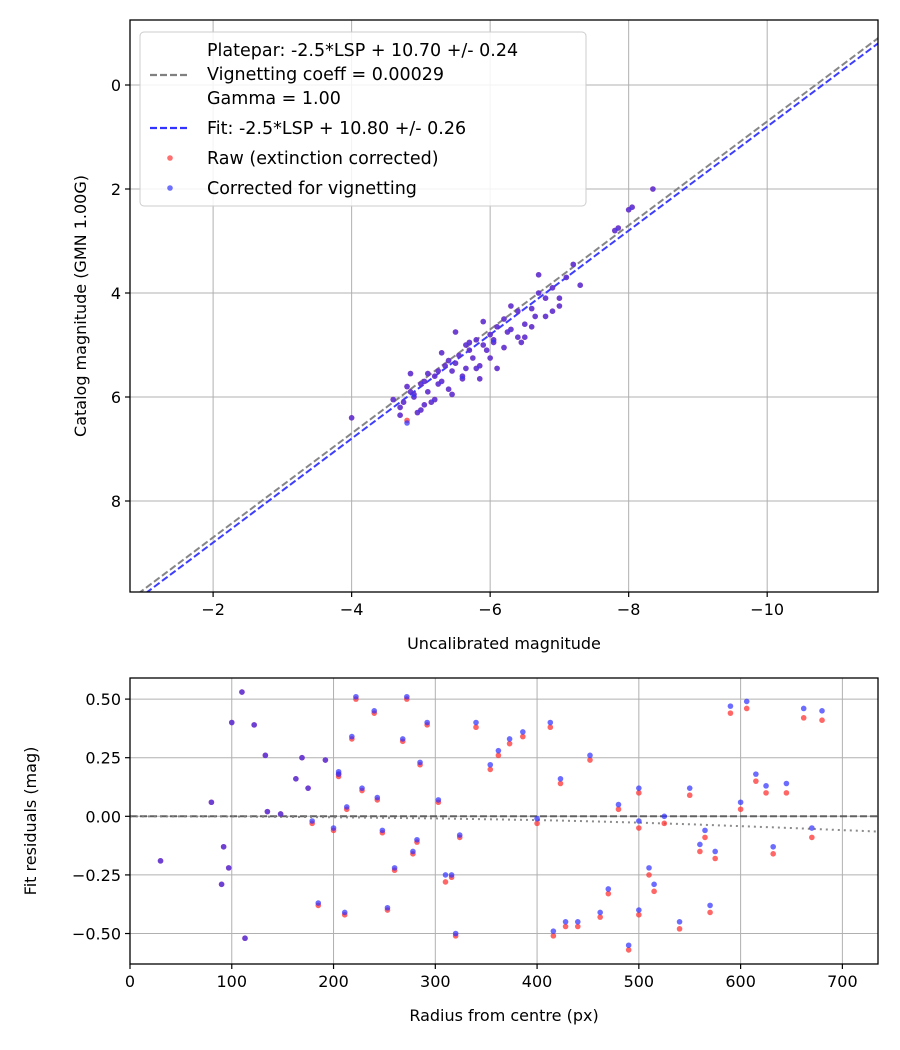 The width and height of the screenshot is (900, 1050). Describe the element at coordinates (231, 981) in the screenshot. I see `bottom-x-tick-label: 100` at that location.